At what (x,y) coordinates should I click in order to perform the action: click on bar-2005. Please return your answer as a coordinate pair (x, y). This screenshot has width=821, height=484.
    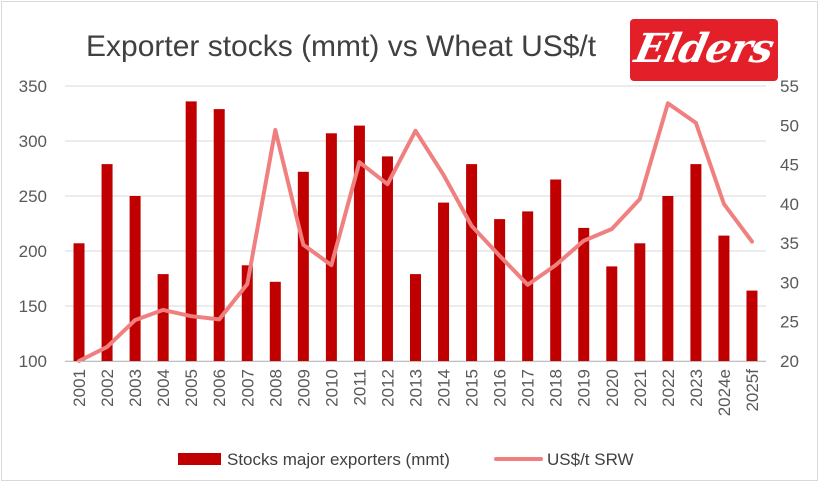
    Looking at the image, I should click on (191, 231).